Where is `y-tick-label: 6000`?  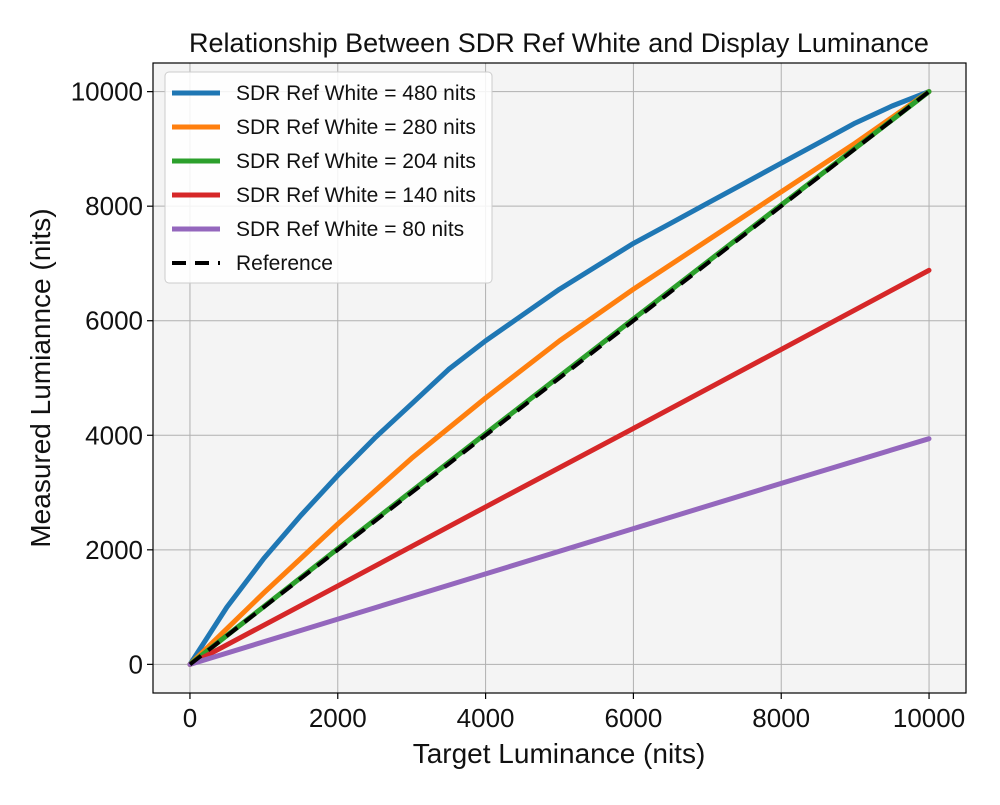
y-tick-label: 6000 is located at coordinates (114, 321).